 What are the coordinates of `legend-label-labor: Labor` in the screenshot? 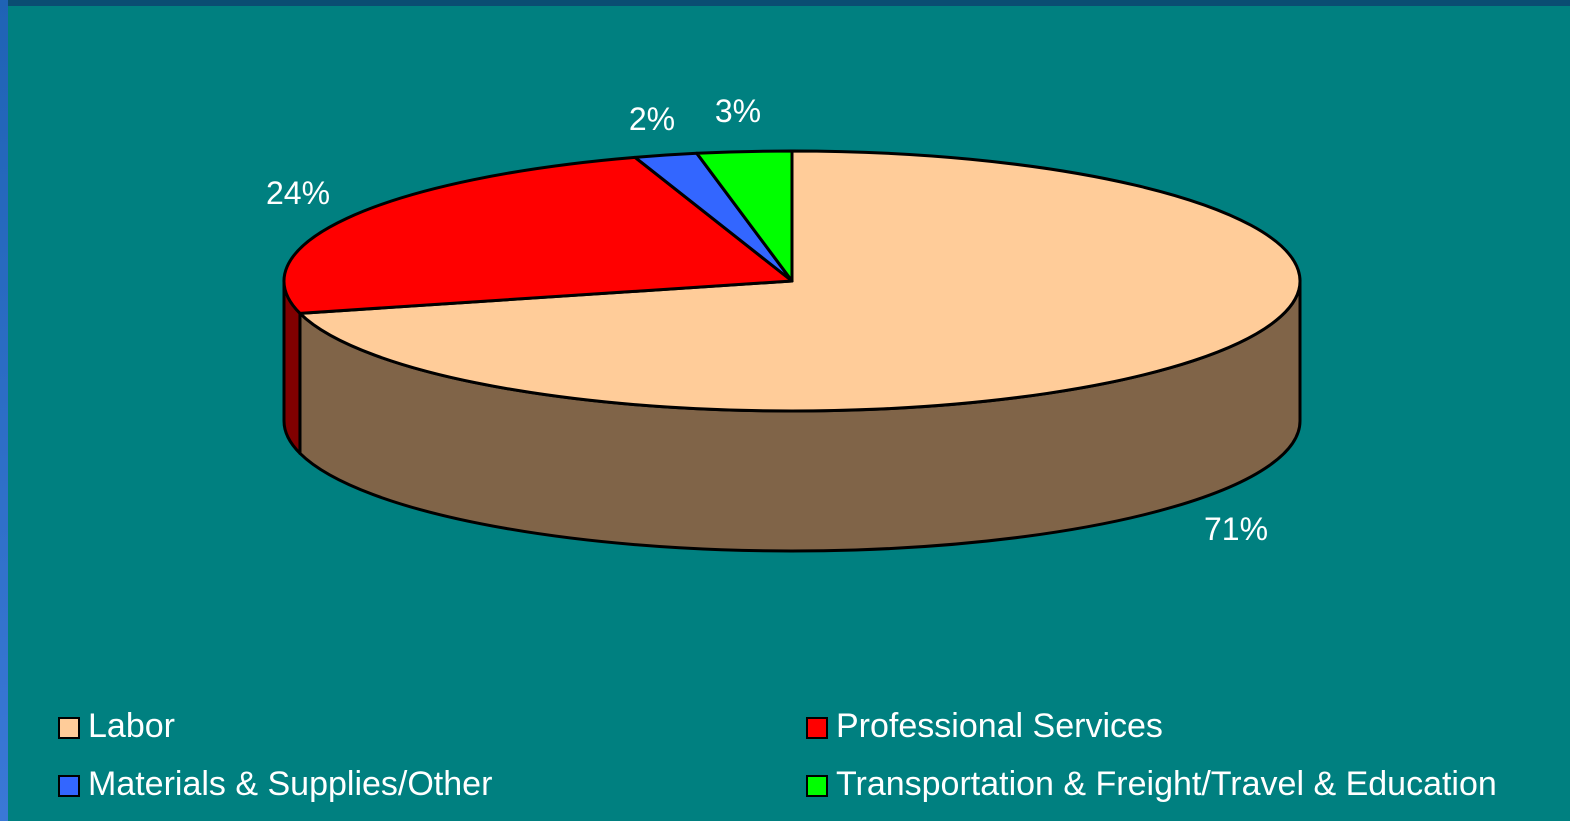 It's located at (131, 726).